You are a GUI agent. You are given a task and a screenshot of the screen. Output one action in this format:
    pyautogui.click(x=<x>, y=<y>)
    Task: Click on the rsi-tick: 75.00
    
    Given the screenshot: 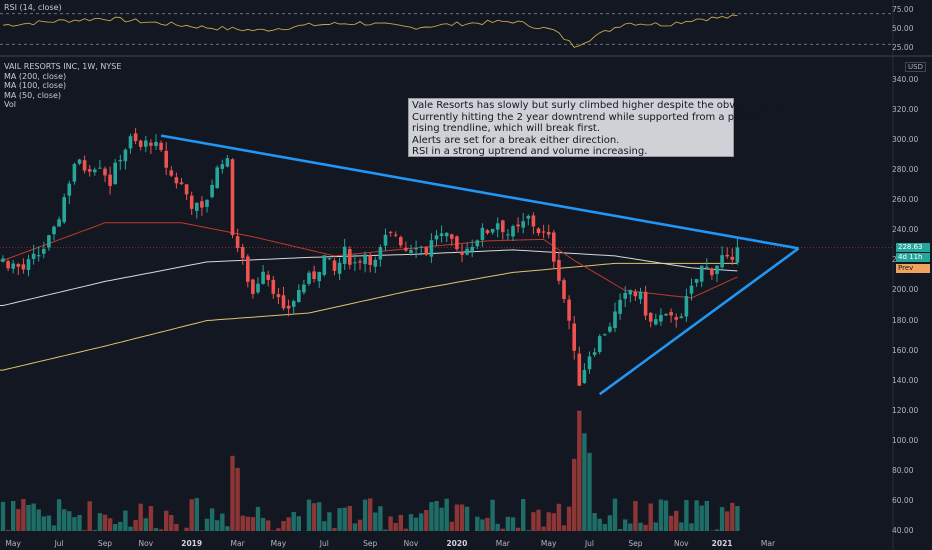 What is the action you would take?
    pyautogui.click(x=903, y=9)
    